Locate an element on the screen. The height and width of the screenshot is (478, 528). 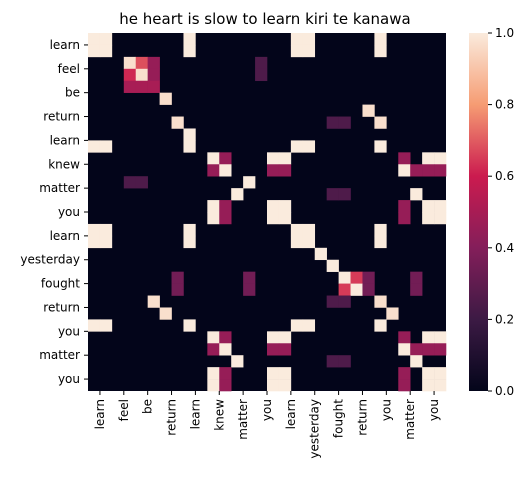
x-tick-label: return is located at coordinates (362, 417).